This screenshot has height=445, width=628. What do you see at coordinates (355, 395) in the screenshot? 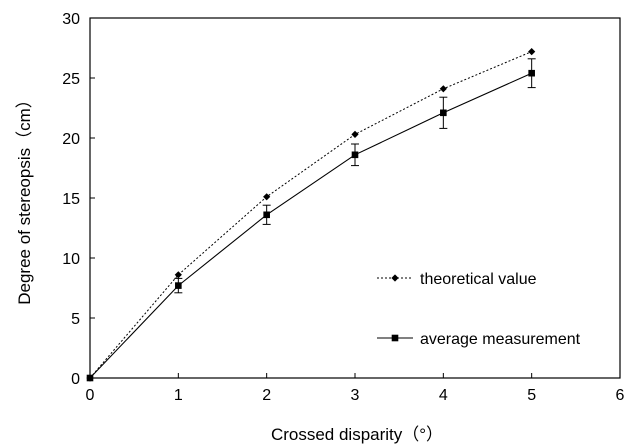
I see `x-tick-label: 3` at bounding box center [355, 395].